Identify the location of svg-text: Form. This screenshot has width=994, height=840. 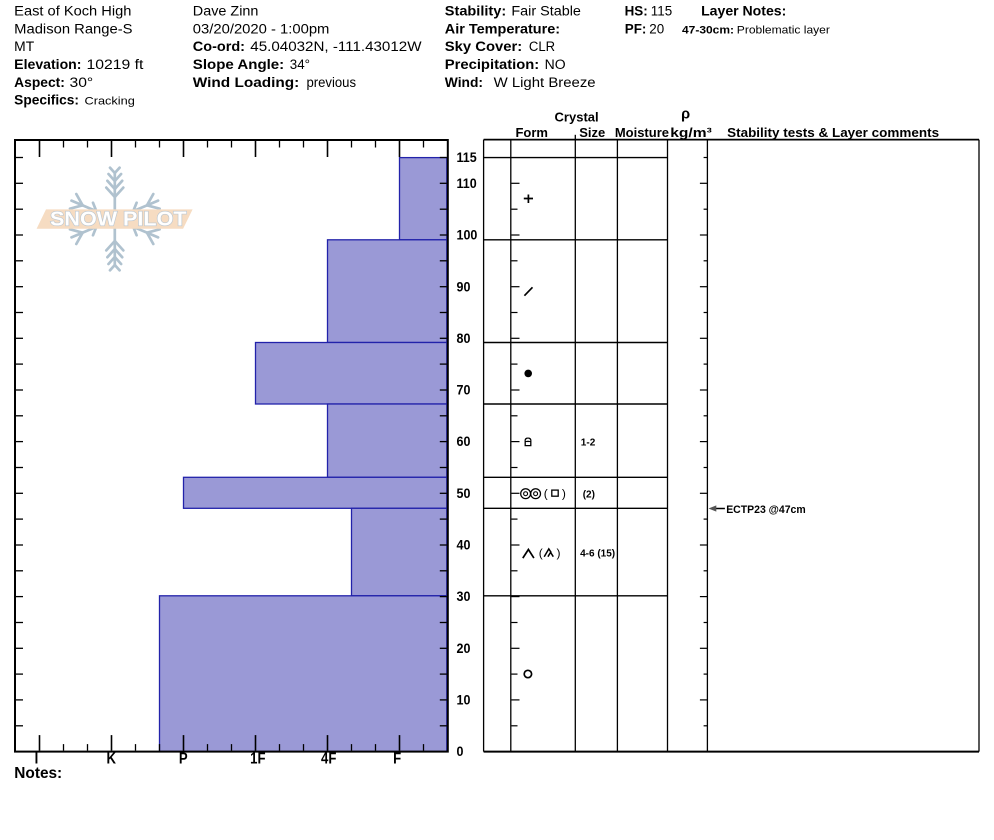
(531, 132).